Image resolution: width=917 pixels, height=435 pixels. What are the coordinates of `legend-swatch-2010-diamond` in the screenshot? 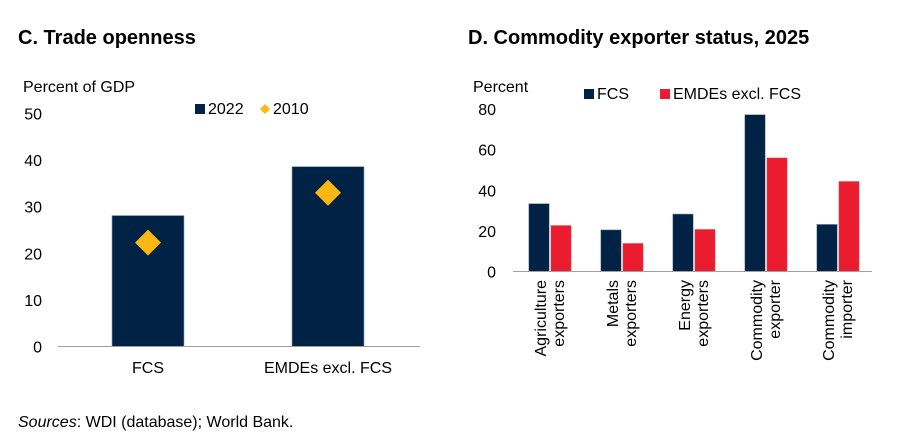 It's located at (265, 109).